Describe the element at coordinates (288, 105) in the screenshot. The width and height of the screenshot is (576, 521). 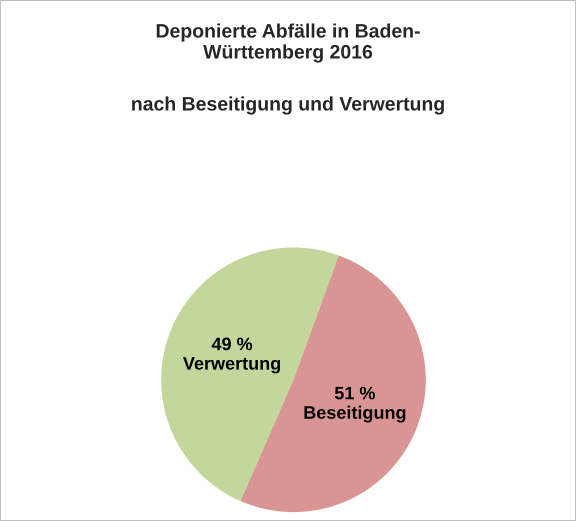
I see `chart-subtitle: nach Beseitigung und Verwertung` at that location.